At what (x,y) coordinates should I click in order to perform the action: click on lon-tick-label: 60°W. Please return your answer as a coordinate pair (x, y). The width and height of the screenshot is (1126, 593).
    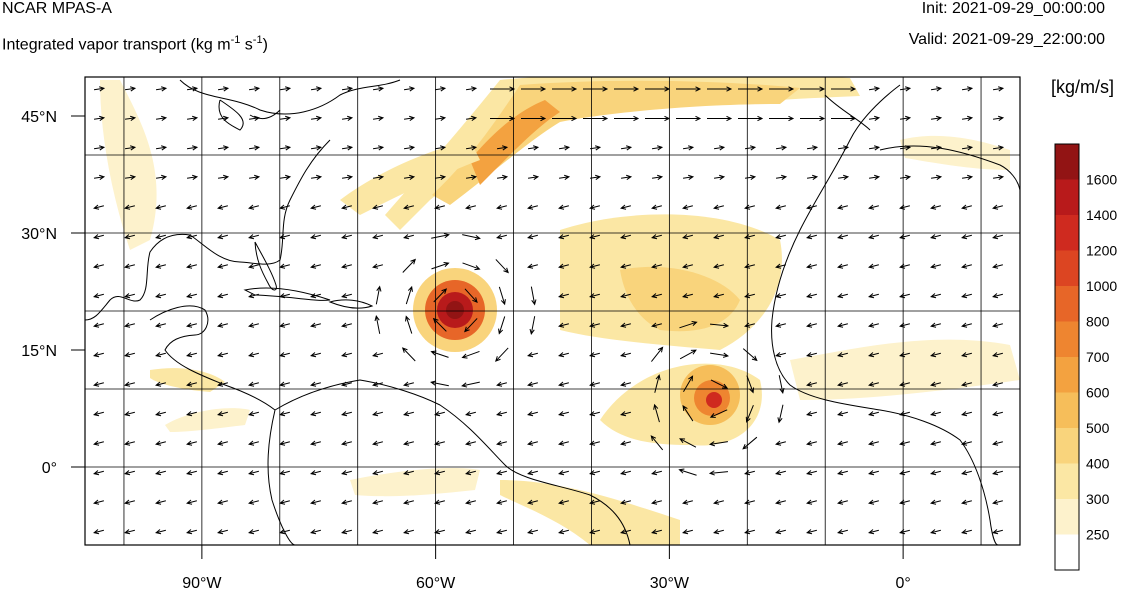
    Looking at the image, I should click on (436, 583).